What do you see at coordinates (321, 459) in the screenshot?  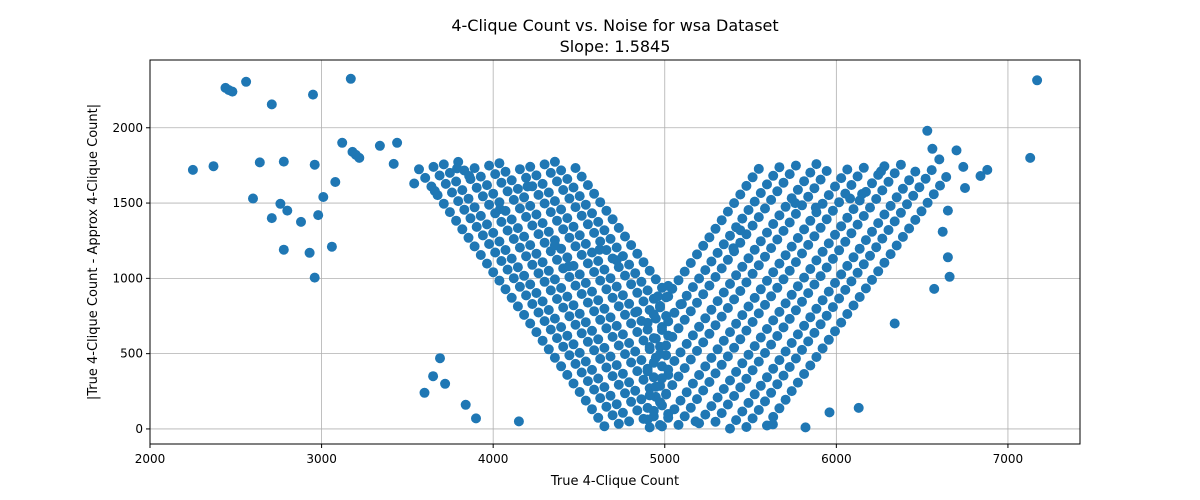 I see `x-tick-label: 3000` at bounding box center [321, 459].